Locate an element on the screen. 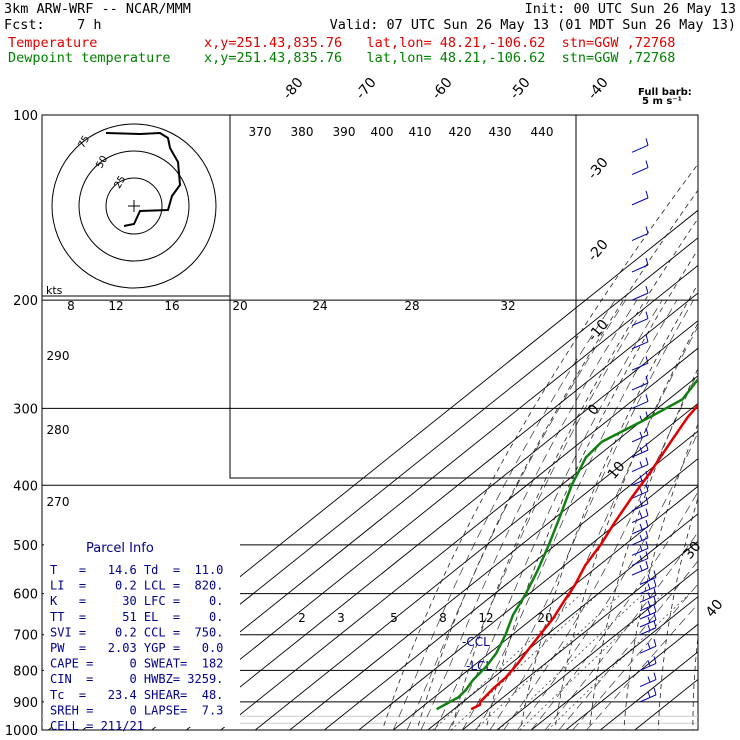 This screenshot has height=740, width=740. isotherm-label: 30 is located at coordinates (693, 551).